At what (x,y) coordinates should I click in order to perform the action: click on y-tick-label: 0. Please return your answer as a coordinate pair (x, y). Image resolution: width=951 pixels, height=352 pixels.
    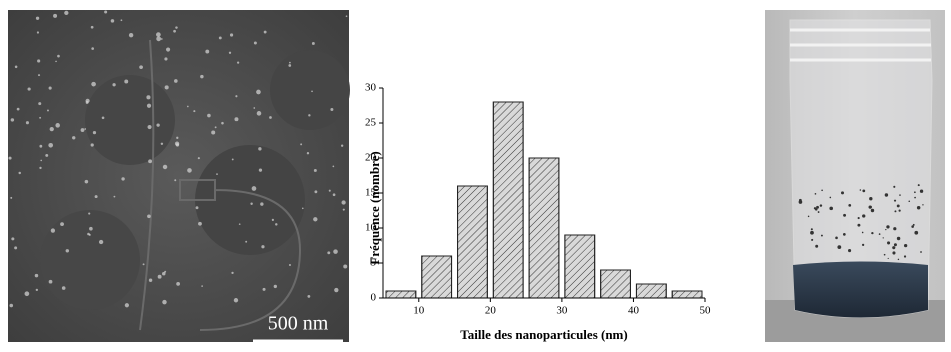
    Looking at the image, I should click on (374, 298).